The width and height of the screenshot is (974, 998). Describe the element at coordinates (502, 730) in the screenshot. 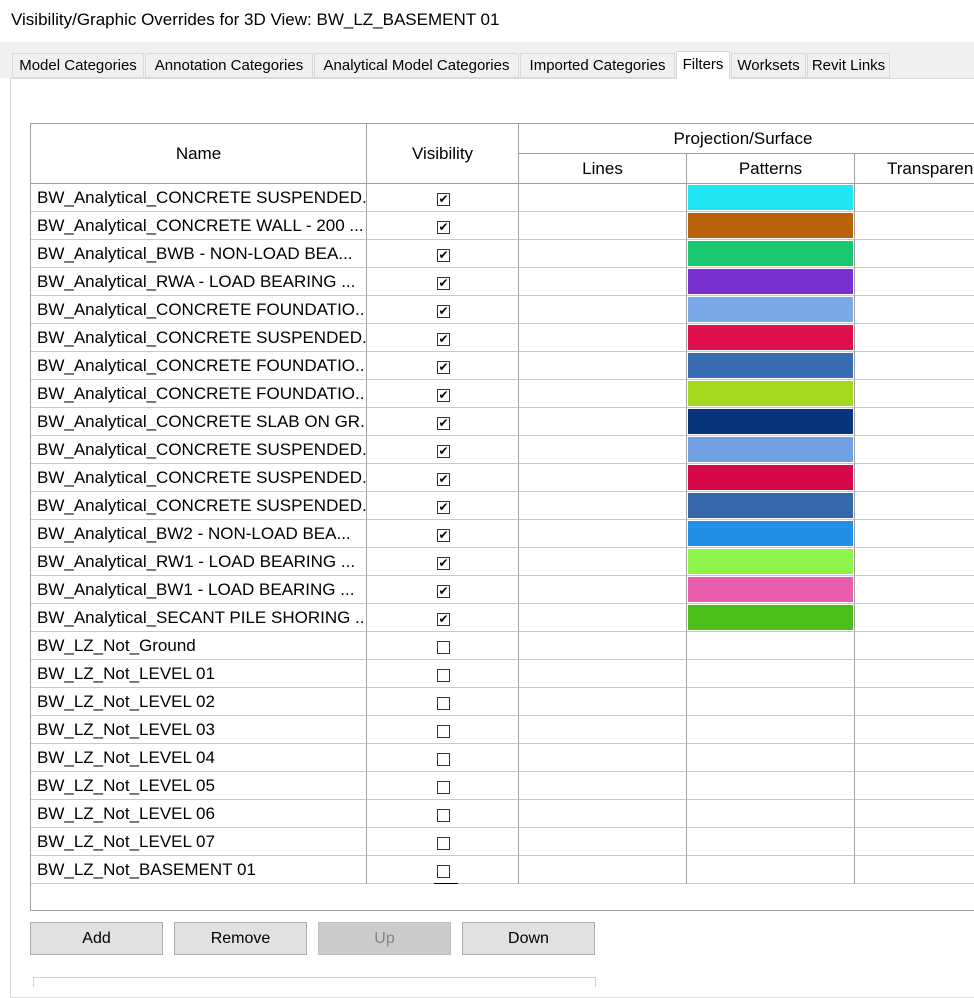

I see `table-row: BW_LZ_Not_LEVEL 03` at that location.